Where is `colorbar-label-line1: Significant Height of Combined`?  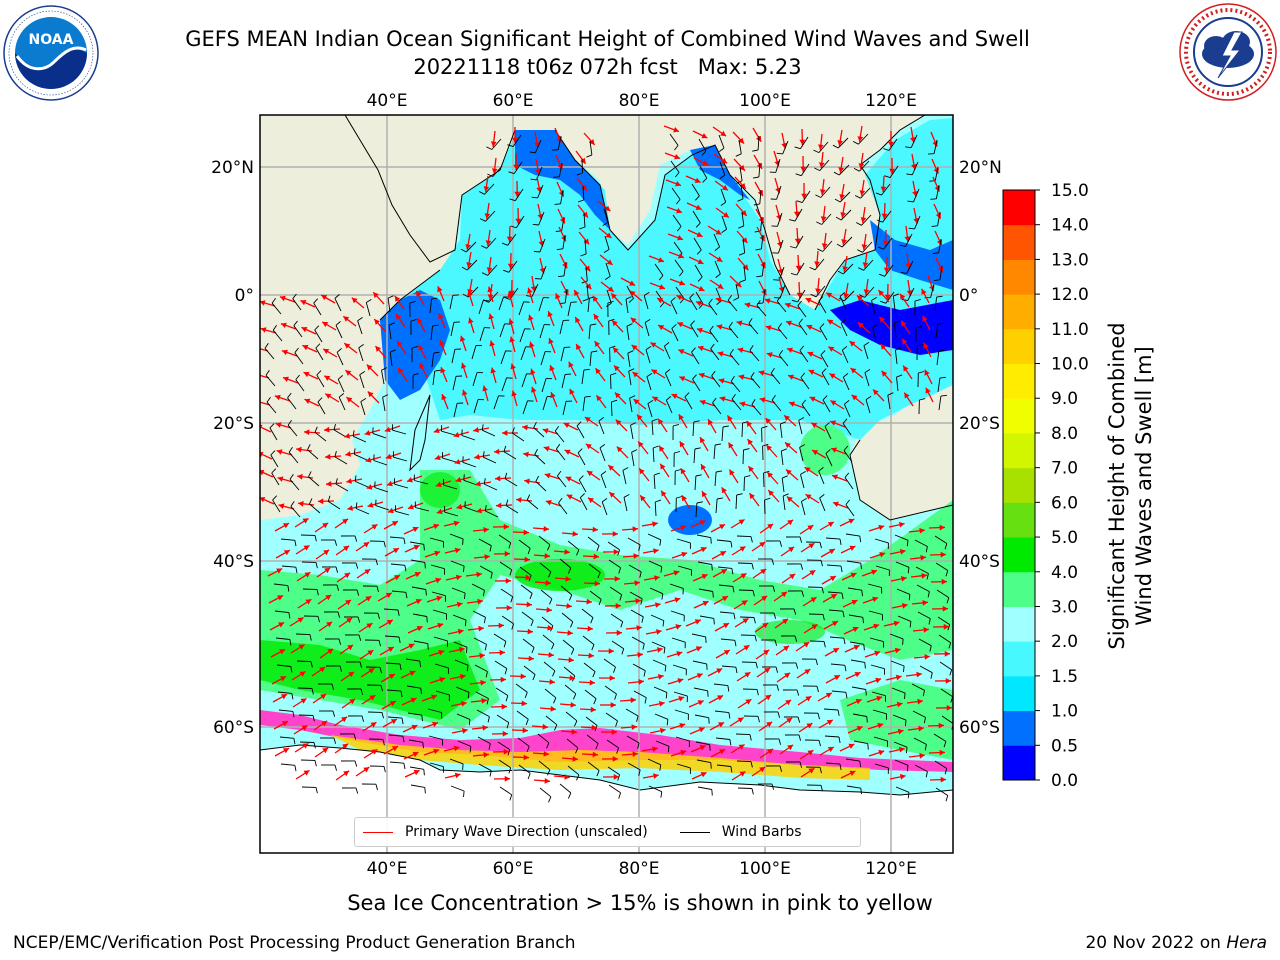
colorbar-label-line1: Significant Height of Combined is located at coordinates (1117, 485).